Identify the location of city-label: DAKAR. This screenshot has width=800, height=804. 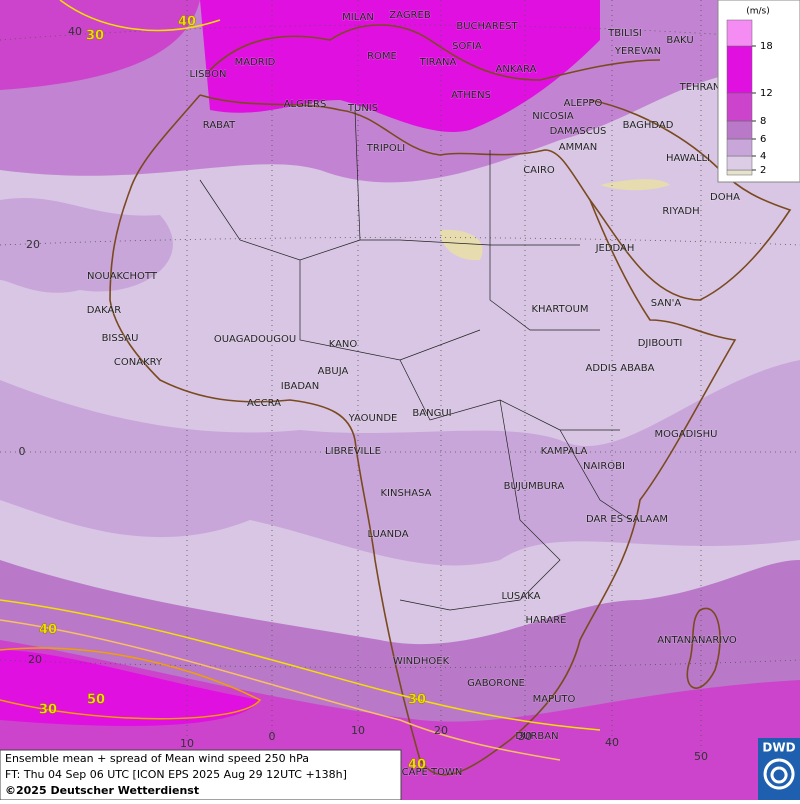
(104, 310).